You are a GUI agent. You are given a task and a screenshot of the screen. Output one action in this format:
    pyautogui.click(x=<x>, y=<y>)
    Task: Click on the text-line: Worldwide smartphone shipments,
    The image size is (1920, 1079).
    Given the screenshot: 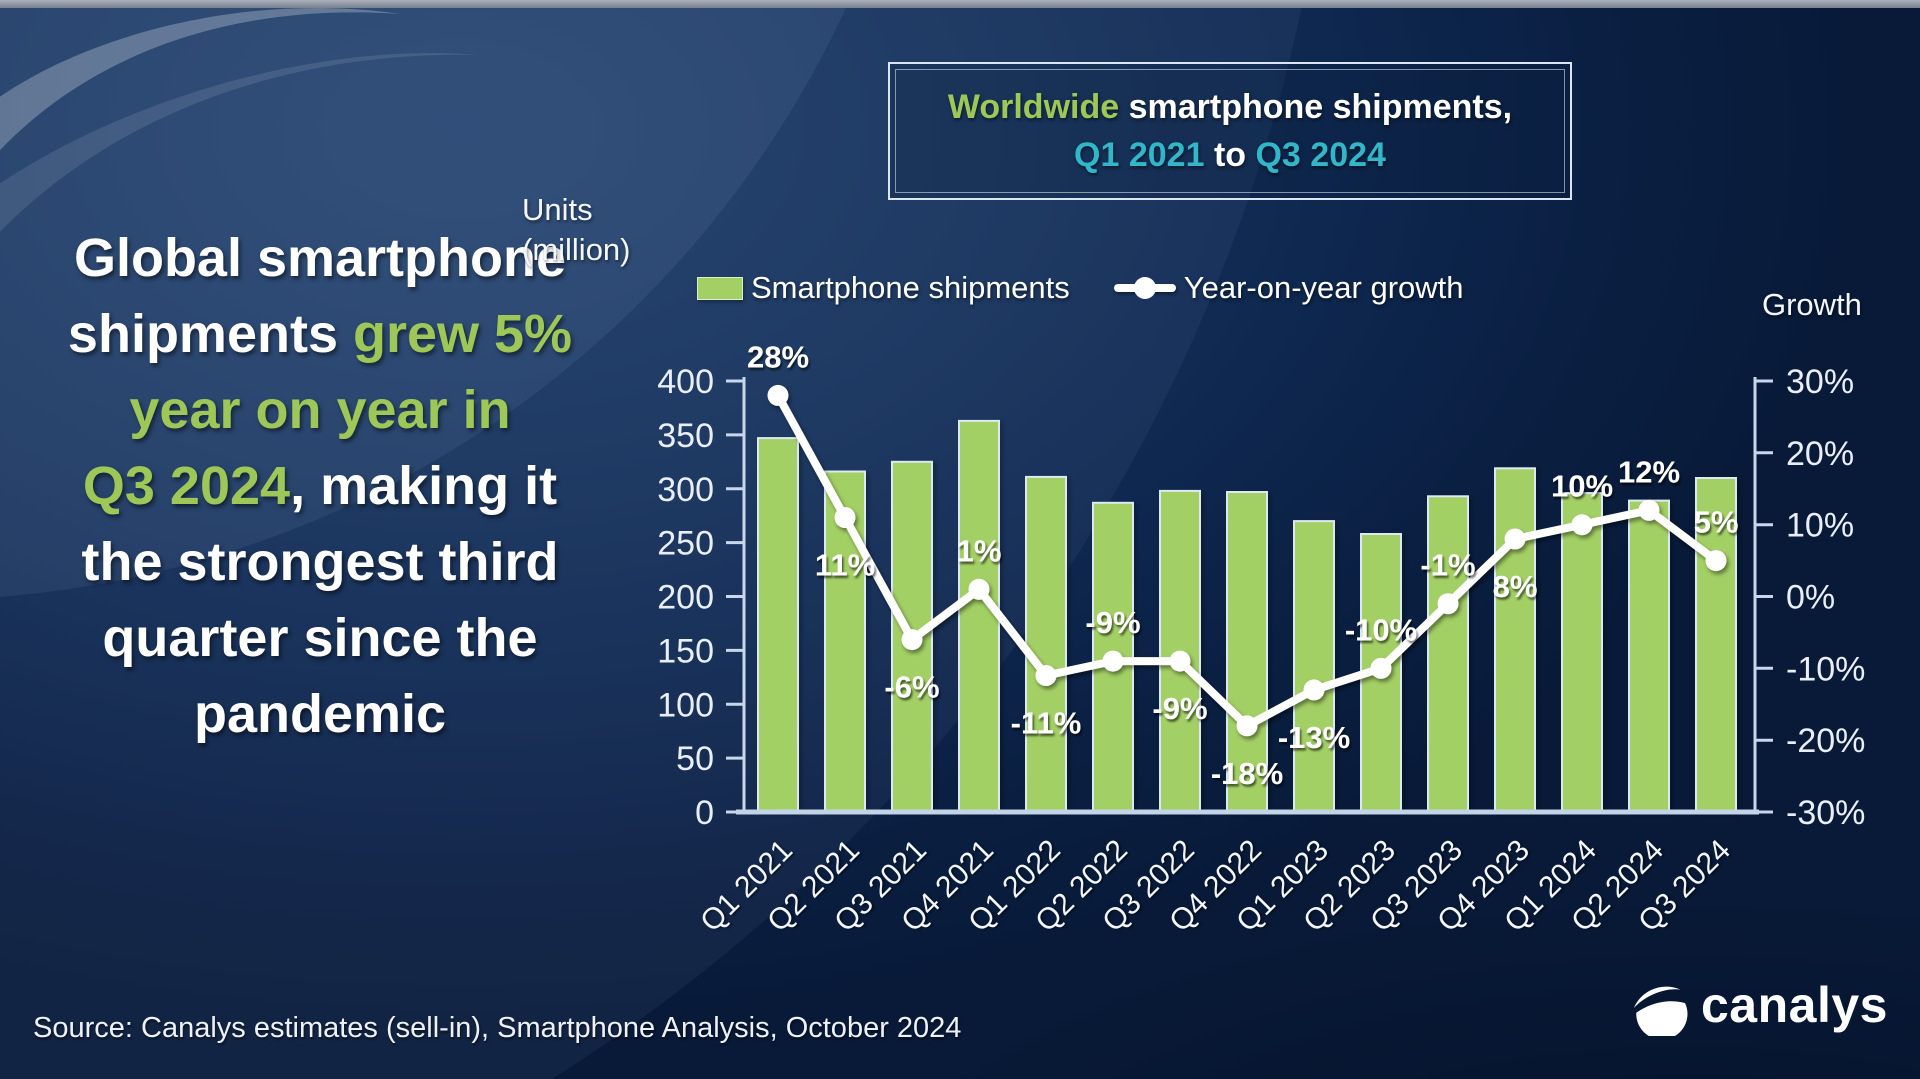 What is the action you would take?
    pyautogui.click(x=1230, y=107)
    